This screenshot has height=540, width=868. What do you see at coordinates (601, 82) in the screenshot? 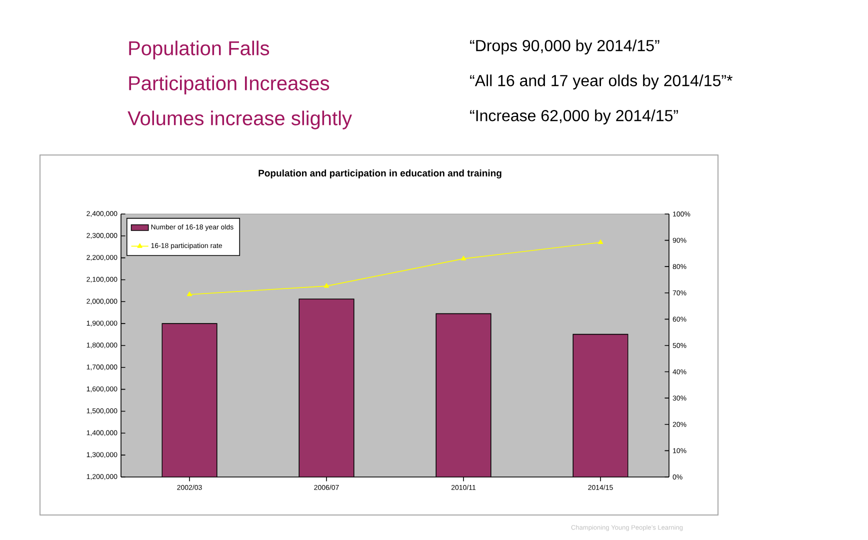
I see `text: “All 16 and 17 year olds by 2014/15”*` at bounding box center [601, 82].